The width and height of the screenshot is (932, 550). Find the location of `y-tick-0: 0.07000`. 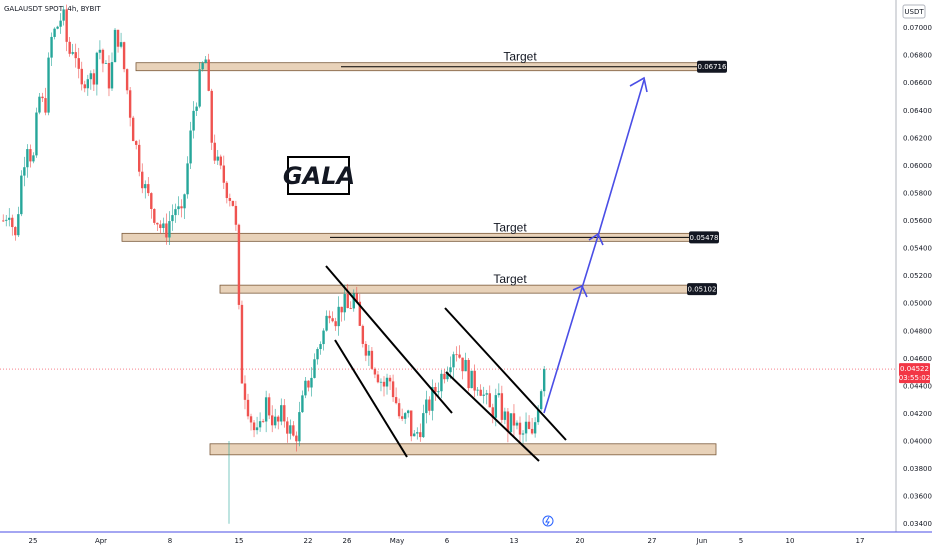

y-tick-0: 0.07000 is located at coordinates (917, 28).